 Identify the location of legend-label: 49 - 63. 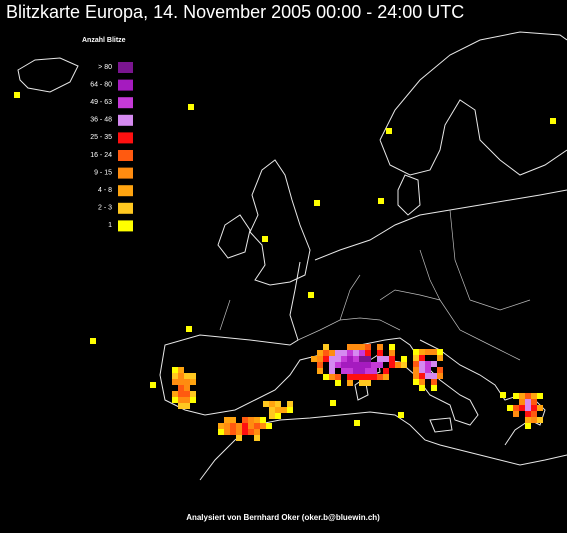
(101, 102).